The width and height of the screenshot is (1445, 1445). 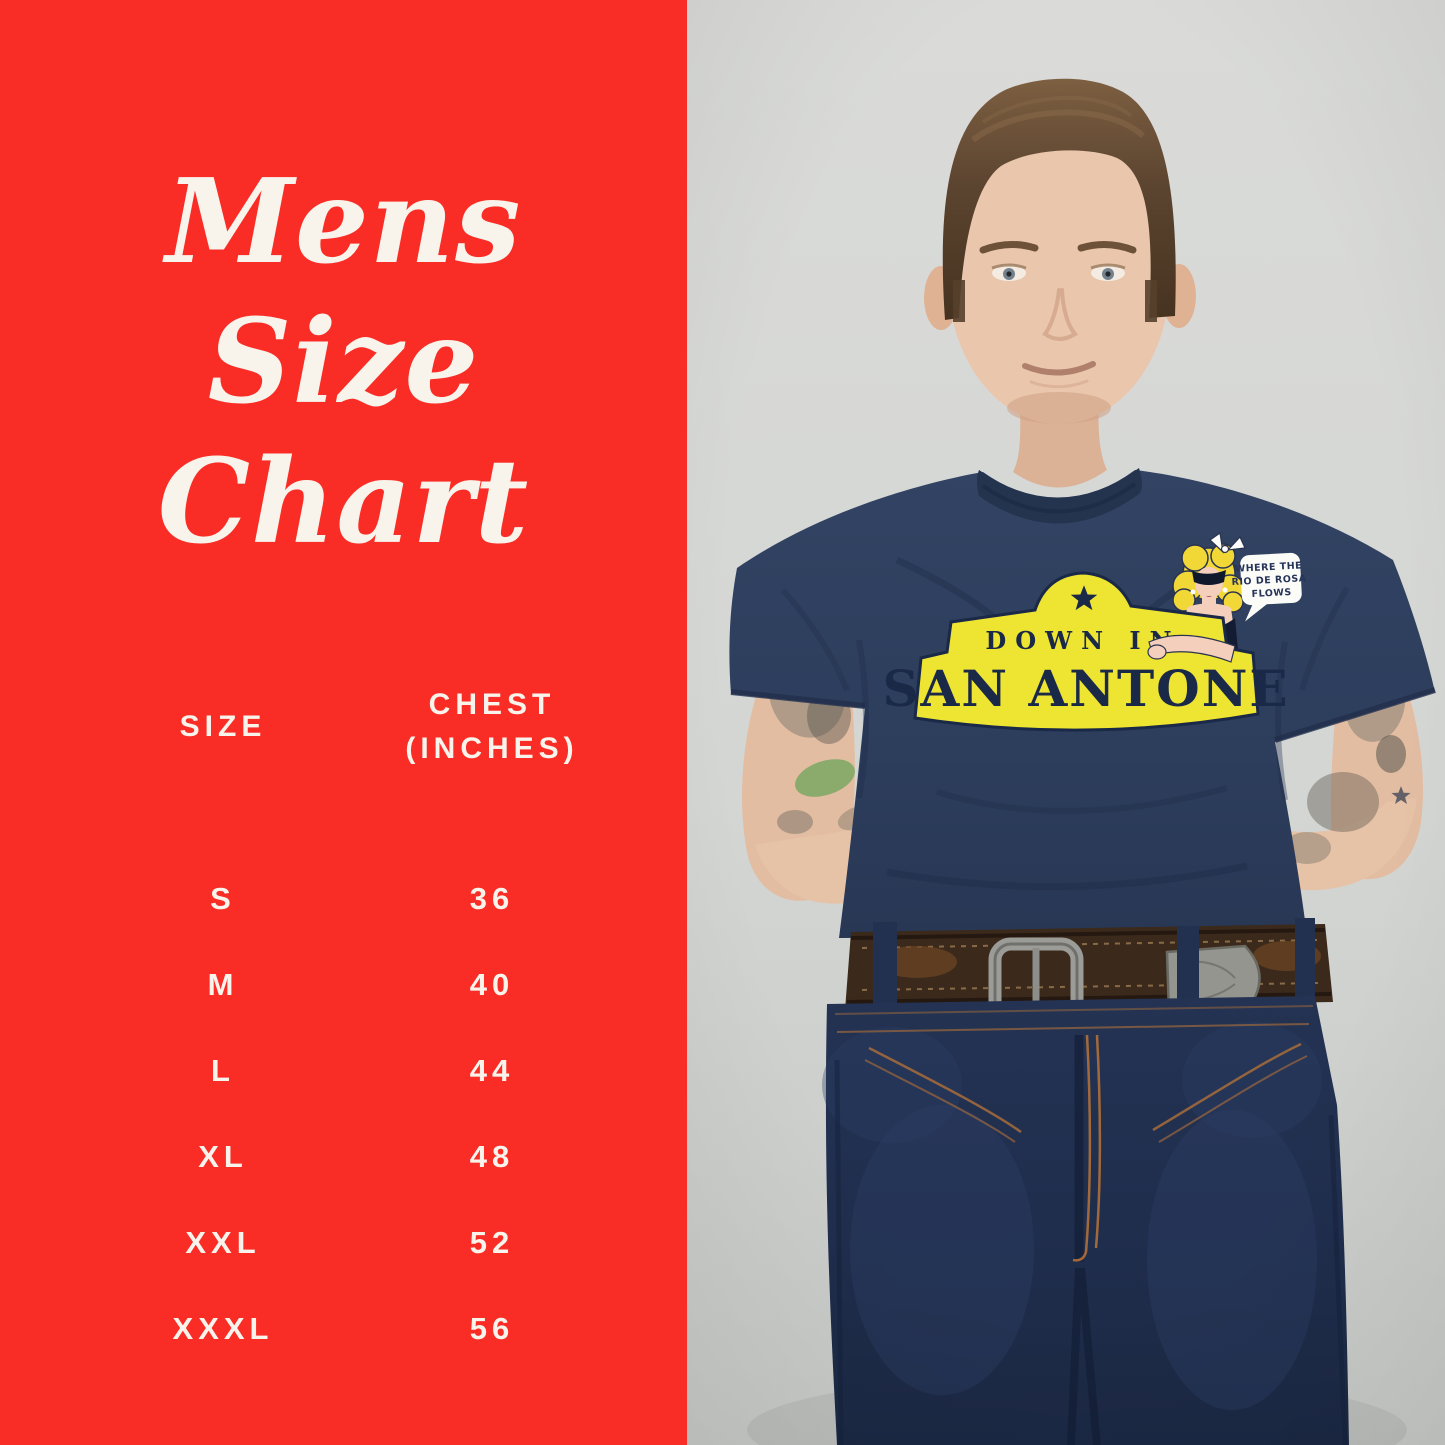 What do you see at coordinates (223, 1070) in the screenshot?
I see `table-row-size: L` at bounding box center [223, 1070].